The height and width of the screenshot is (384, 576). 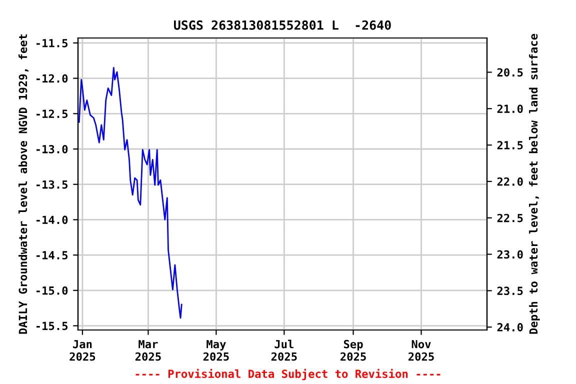 What do you see at coordinates (83, 350) in the screenshot?
I see `x-tick-label: Jan 2025` at bounding box center [83, 350].